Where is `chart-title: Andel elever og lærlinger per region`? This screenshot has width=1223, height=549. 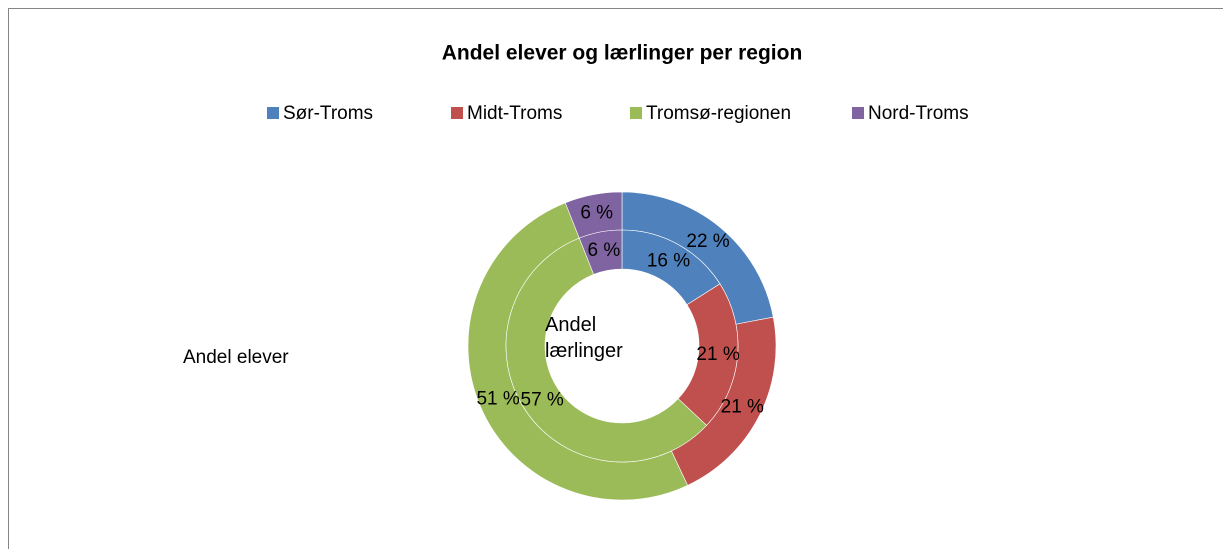
chart-title: Andel elever og lærlinger per region is located at coordinates (622, 53).